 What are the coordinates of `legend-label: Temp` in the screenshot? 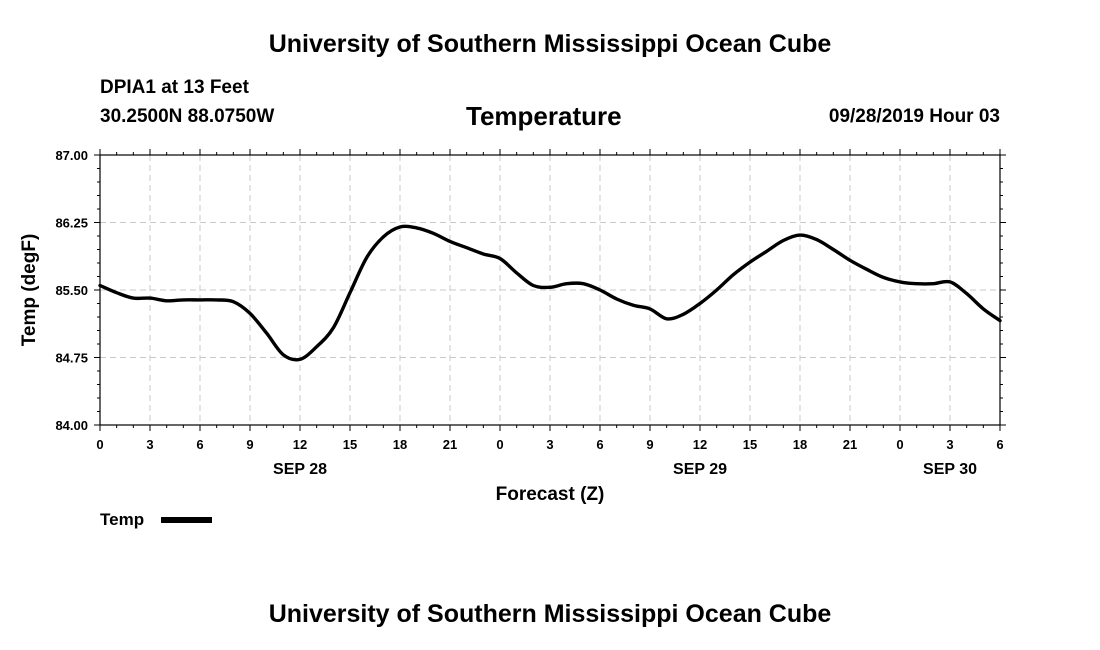 It's located at (122, 519).